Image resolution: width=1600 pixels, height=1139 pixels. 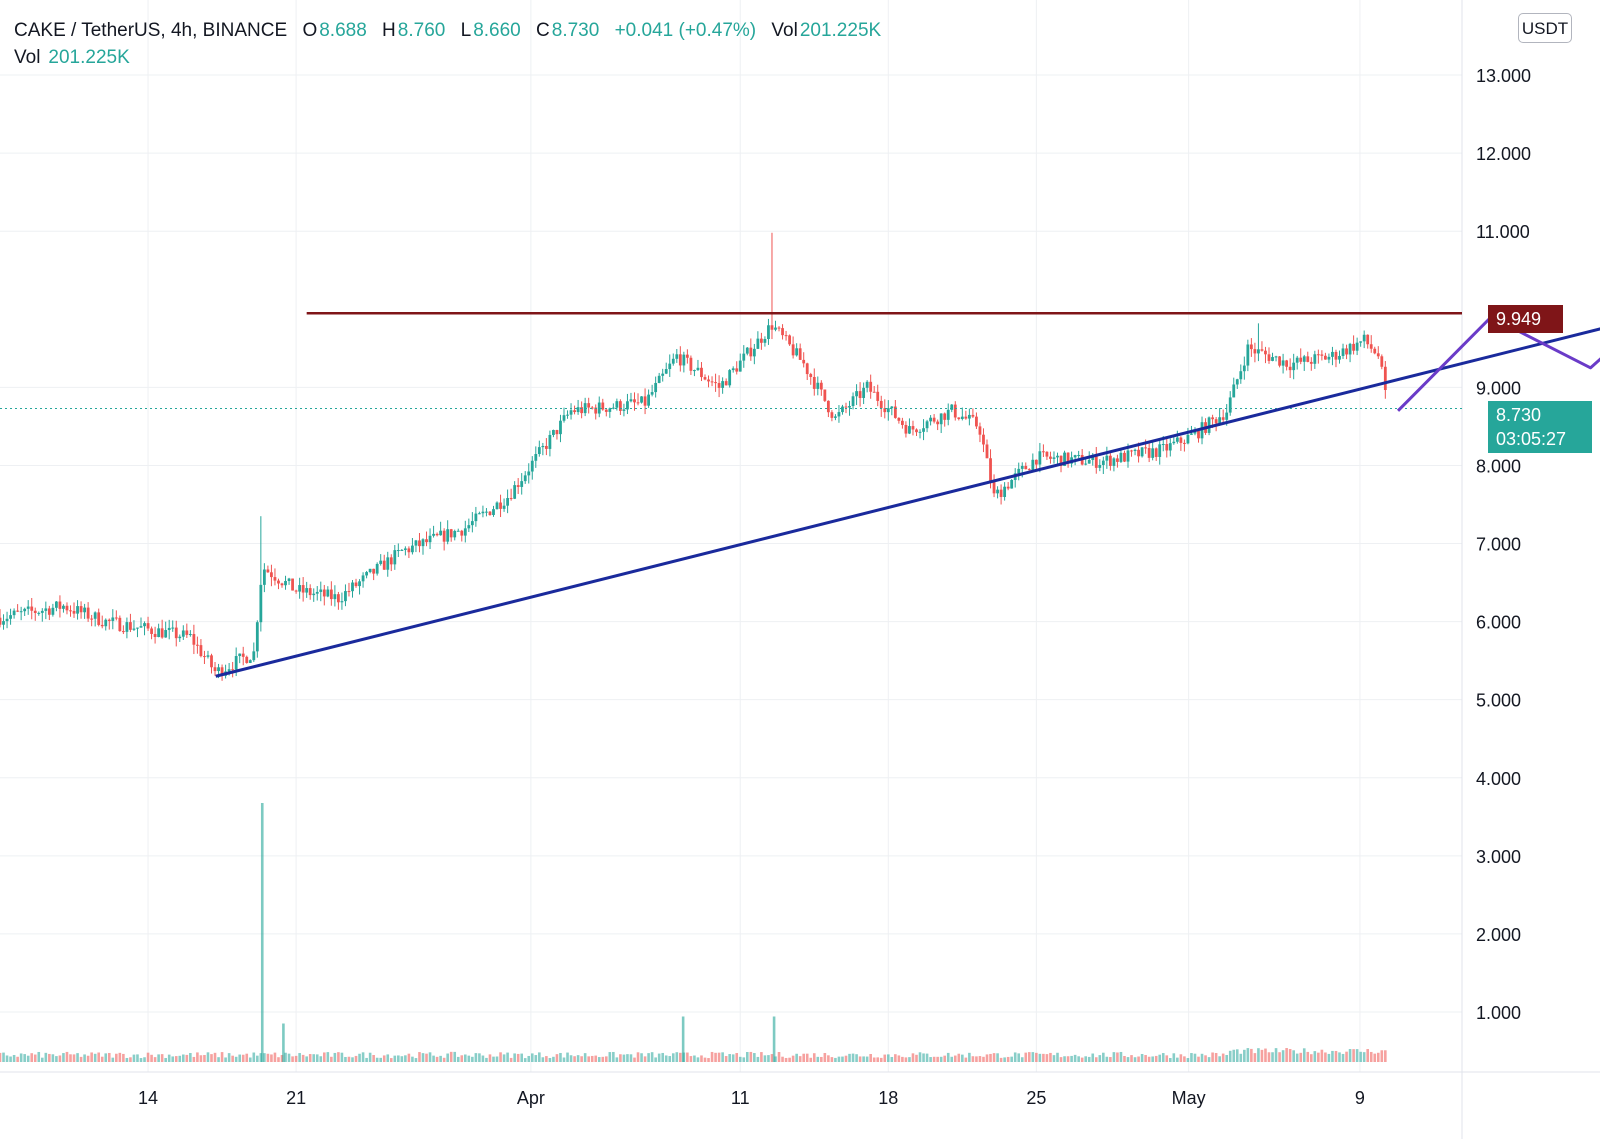 What do you see at coordinates (888, 1098) in the screenshot?
I see `time-axis-label: 18` at bounding box center [888, 1098].